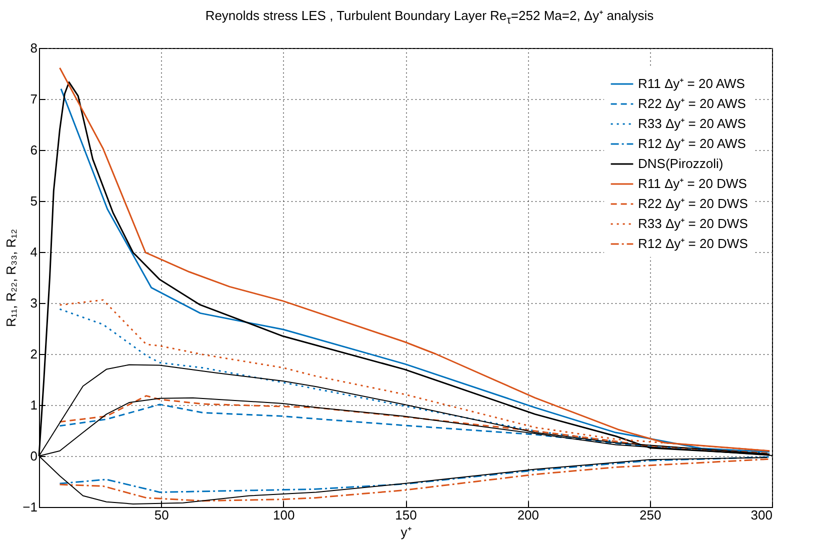 This screenshot has height=553, width=813. What do you see at coordinates (34, 150) in the screenshot?
I see `y-tick-label: 6` at bounding box center [34, 150].